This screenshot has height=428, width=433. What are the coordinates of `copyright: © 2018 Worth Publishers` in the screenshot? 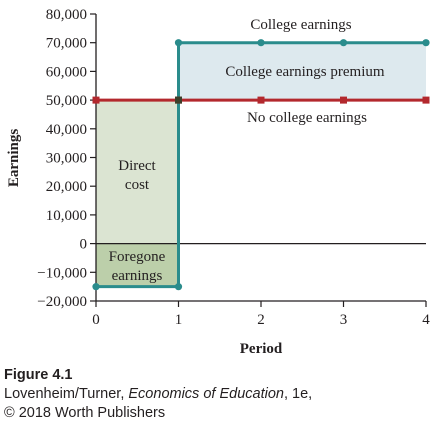 It's located at (85, 413).